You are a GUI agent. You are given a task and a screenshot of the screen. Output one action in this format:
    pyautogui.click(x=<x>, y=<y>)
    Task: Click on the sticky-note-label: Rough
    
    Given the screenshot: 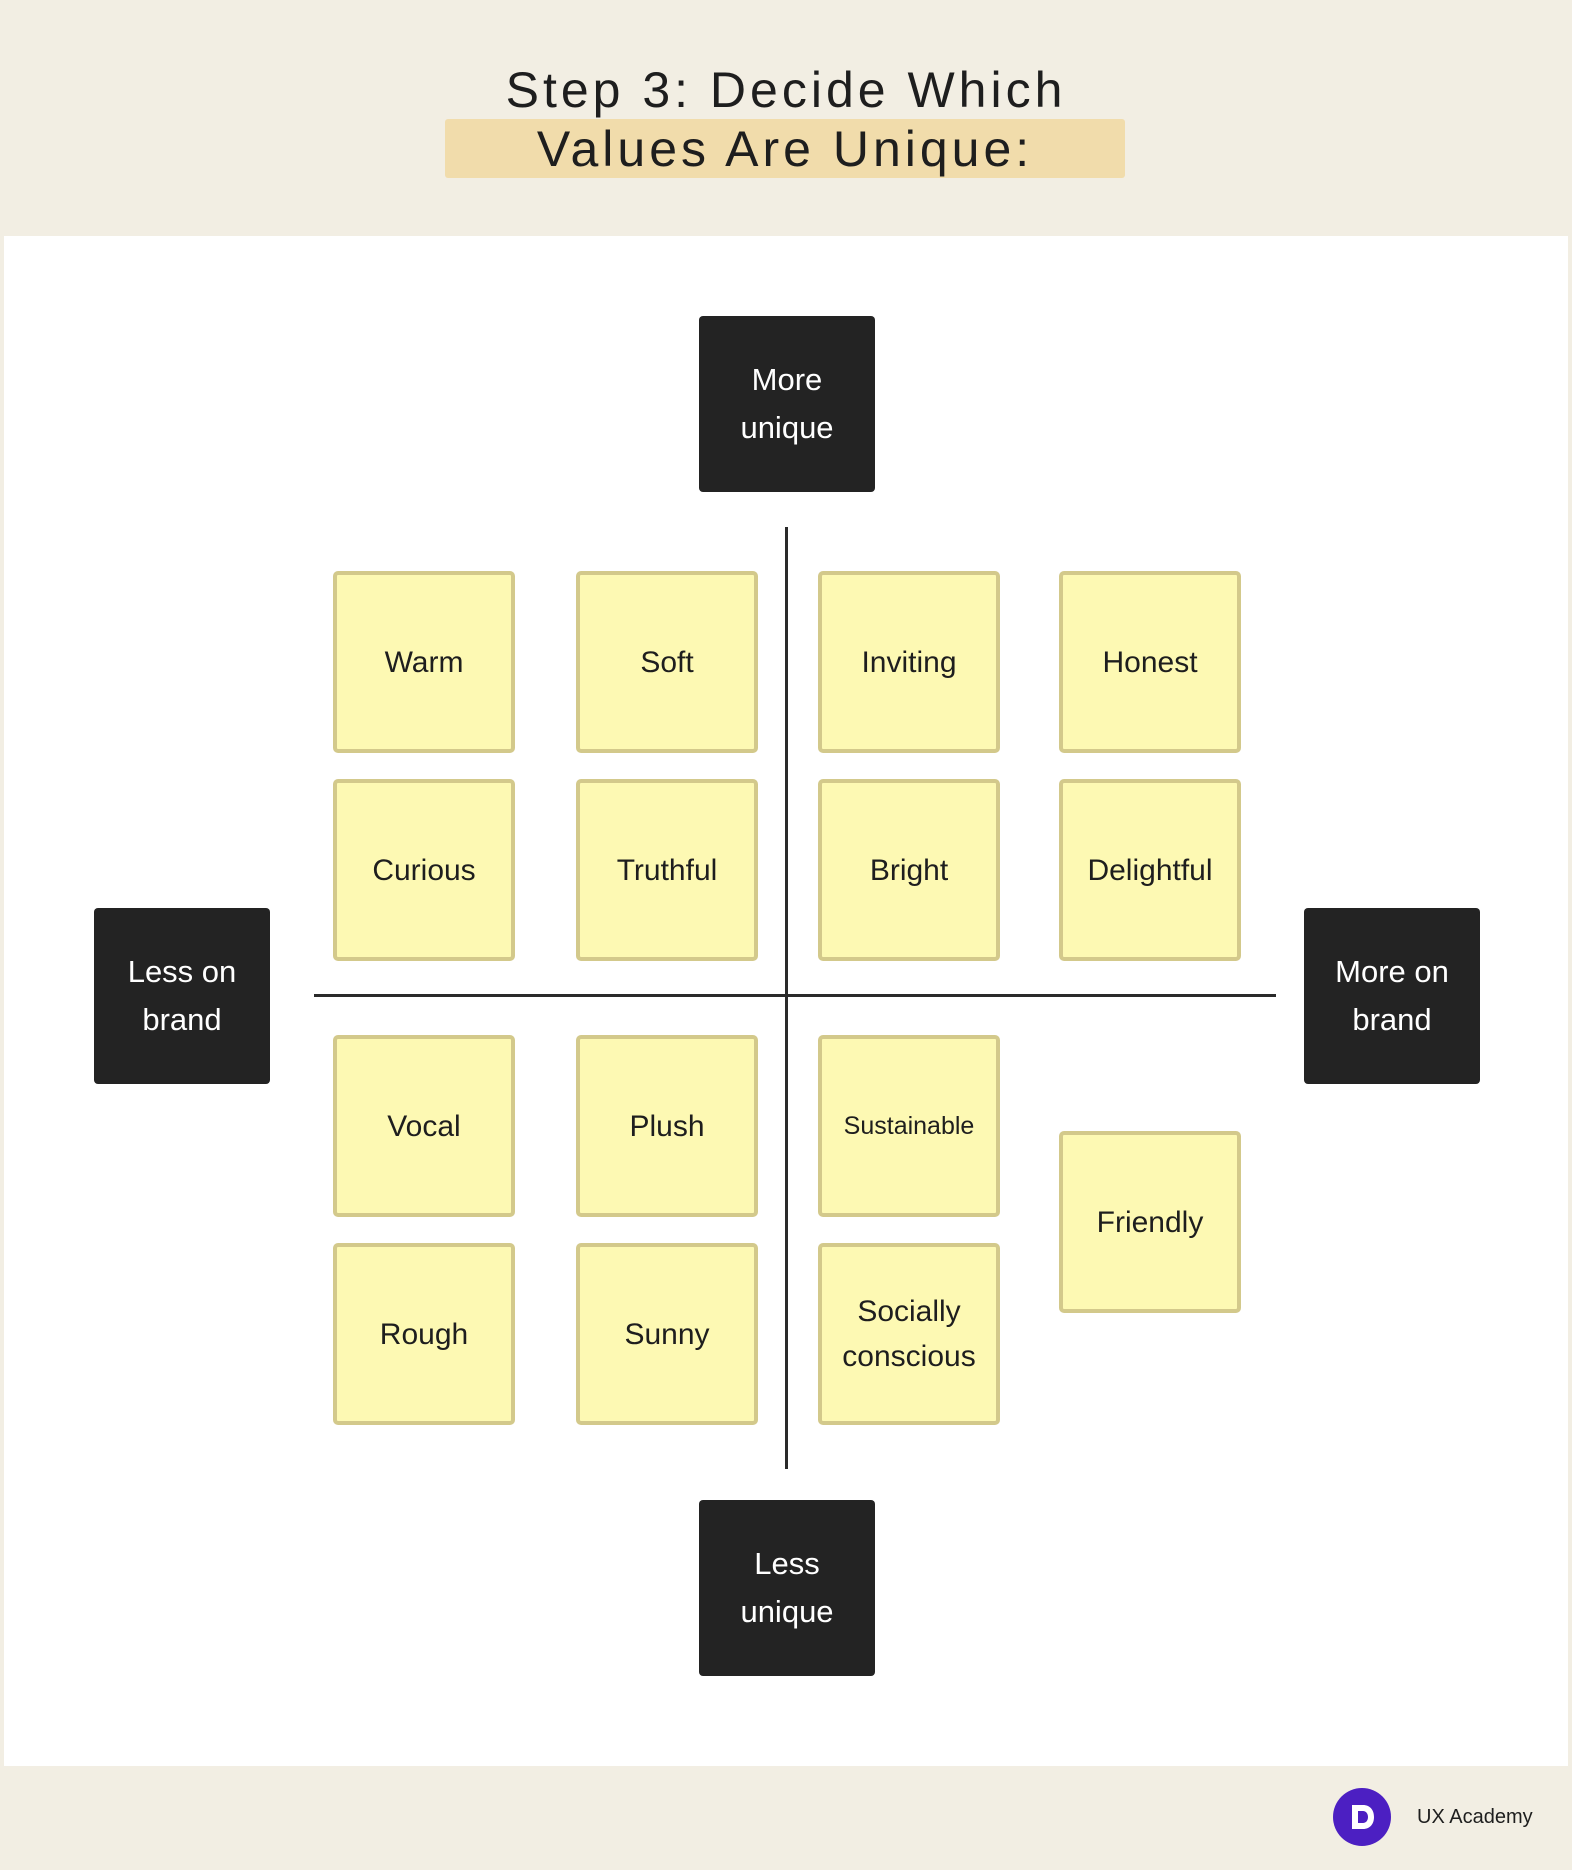 What is the action you would take?
    pyautogui.click(x=424, y=1334)
    